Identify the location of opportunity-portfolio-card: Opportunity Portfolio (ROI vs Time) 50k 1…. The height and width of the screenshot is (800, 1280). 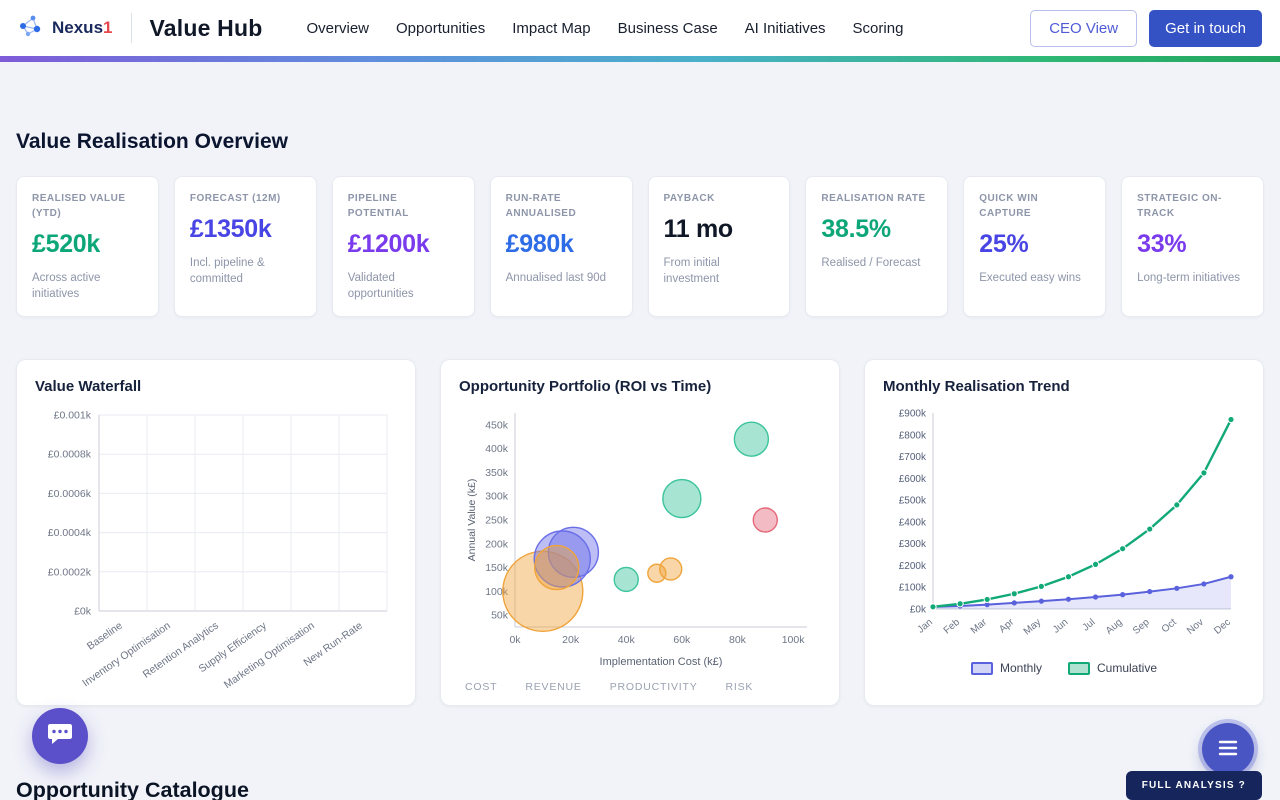
(640, 533).